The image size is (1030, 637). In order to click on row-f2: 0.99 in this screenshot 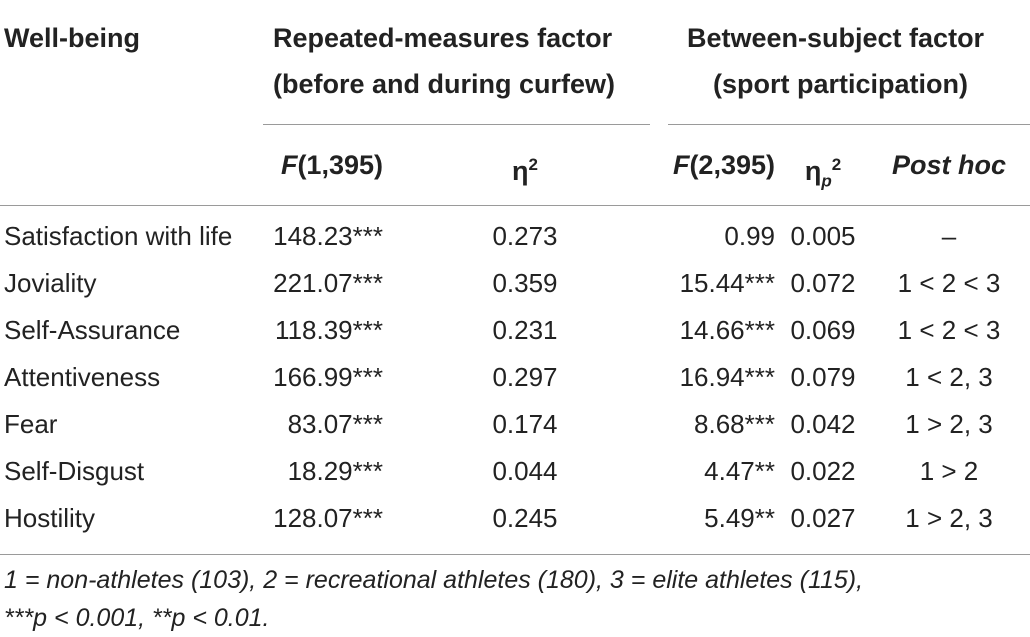, I will do `click(749, 236)`.